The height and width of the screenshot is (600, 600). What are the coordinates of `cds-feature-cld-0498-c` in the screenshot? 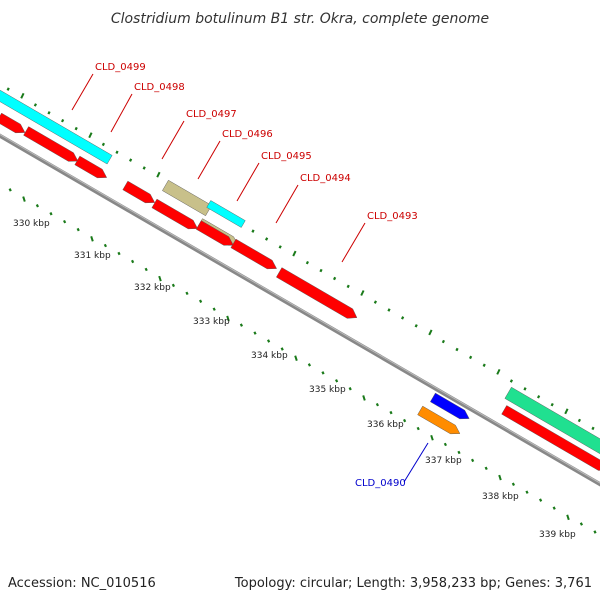 It's located at (91, 168).